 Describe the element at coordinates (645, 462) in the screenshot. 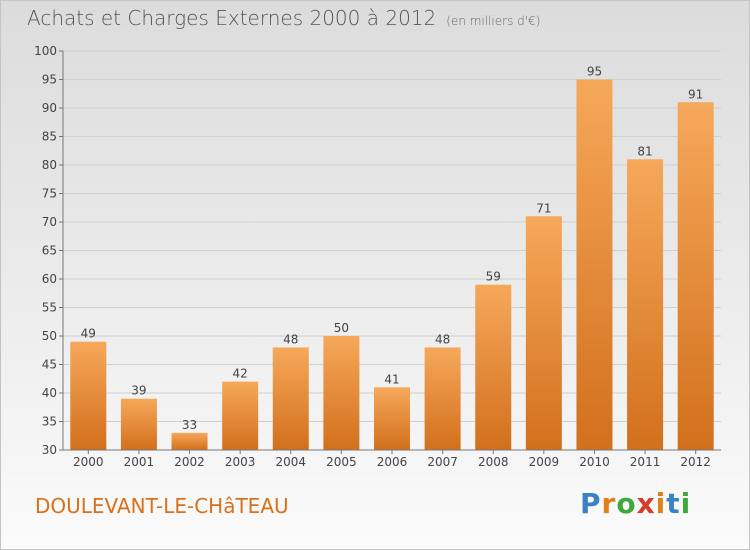

I see `x-tick-label: 2011` at that location.